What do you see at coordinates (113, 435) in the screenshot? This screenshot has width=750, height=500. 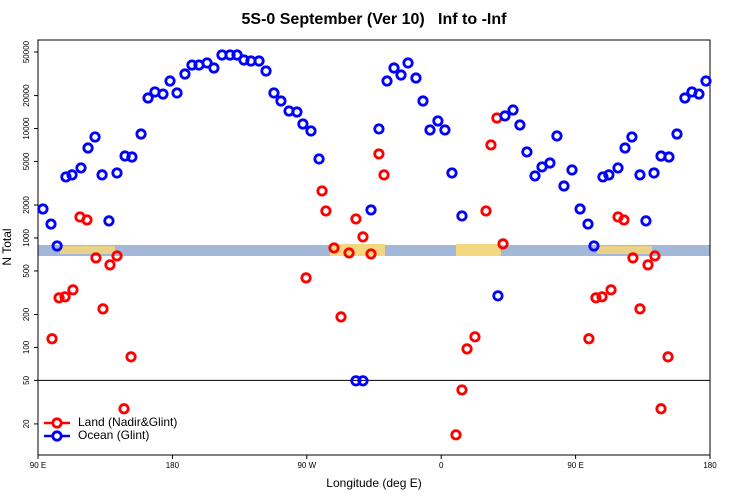 I see `legend-label: Ocean (Glint)` at bounding box center [113, 435].